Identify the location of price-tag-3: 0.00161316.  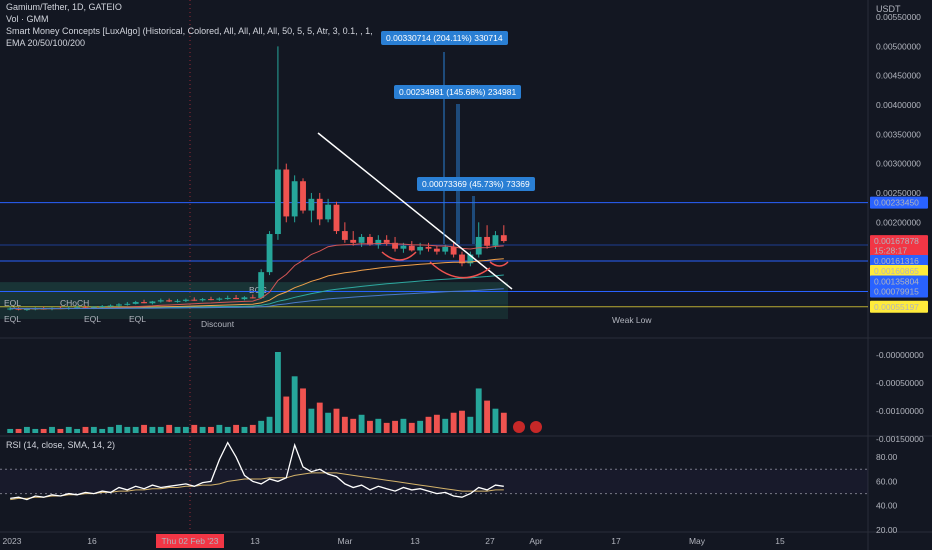
(896, 261).